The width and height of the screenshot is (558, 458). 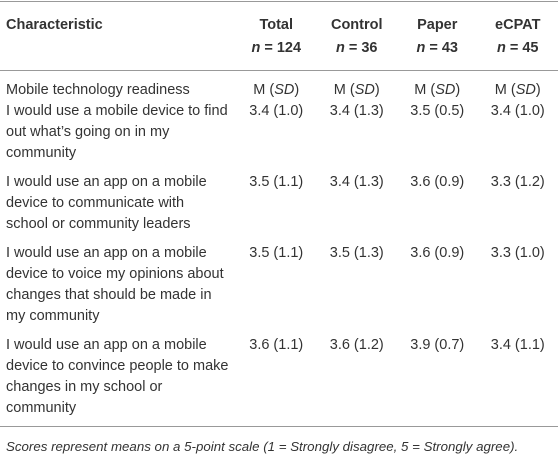 I want to click on column-header: Paper n = 43, so click(x=437, y=36).